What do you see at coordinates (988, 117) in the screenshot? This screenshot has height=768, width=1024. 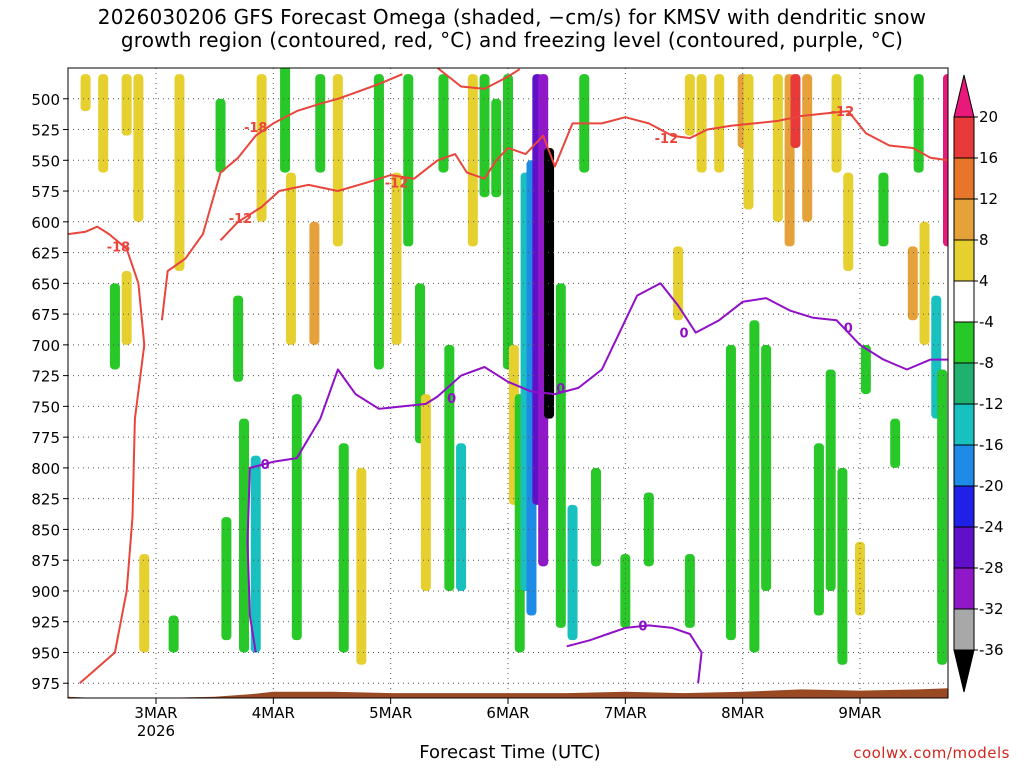 I see `colorbar-label: 20` at bounding box center [988, 117].